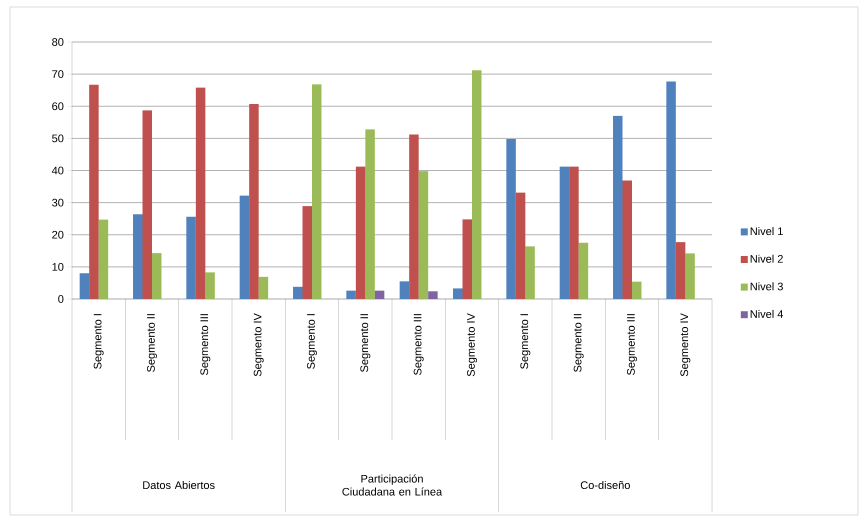  Describe the element at coordinates (58, 74) in the screenshot. I see `y-tick-label: 70` at that location.